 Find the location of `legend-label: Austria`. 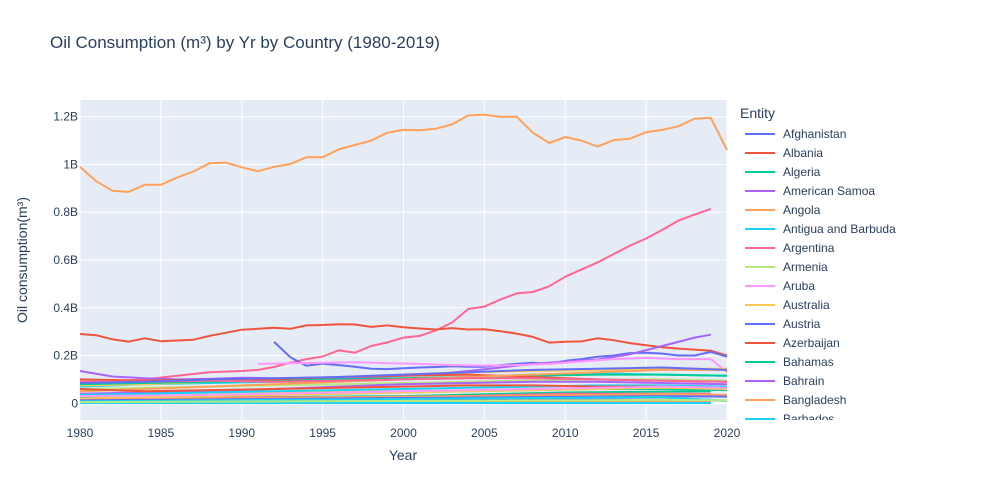

legend-label: Austria is located at coordinates (802, 323).